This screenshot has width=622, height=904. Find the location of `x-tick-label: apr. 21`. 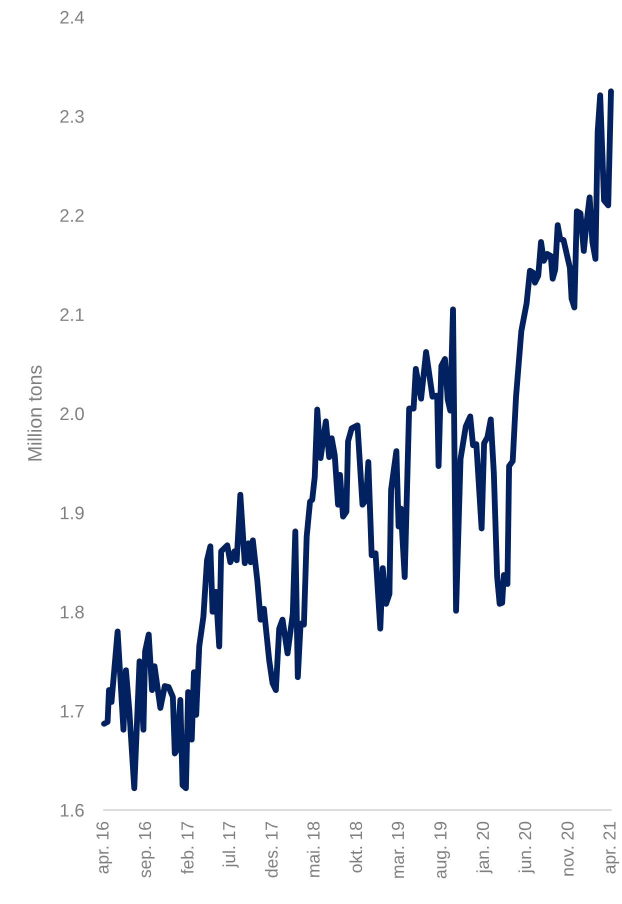

x-tick-label: apr. 21 is located at coordinates (611, 848).